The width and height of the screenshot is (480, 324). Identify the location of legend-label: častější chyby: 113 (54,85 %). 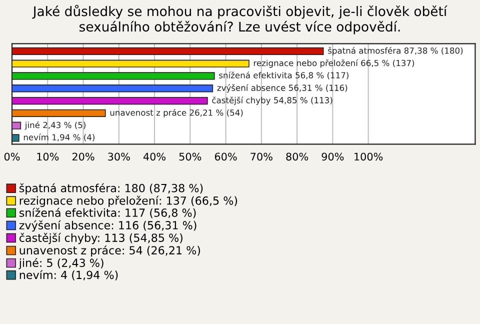
(101, 238).